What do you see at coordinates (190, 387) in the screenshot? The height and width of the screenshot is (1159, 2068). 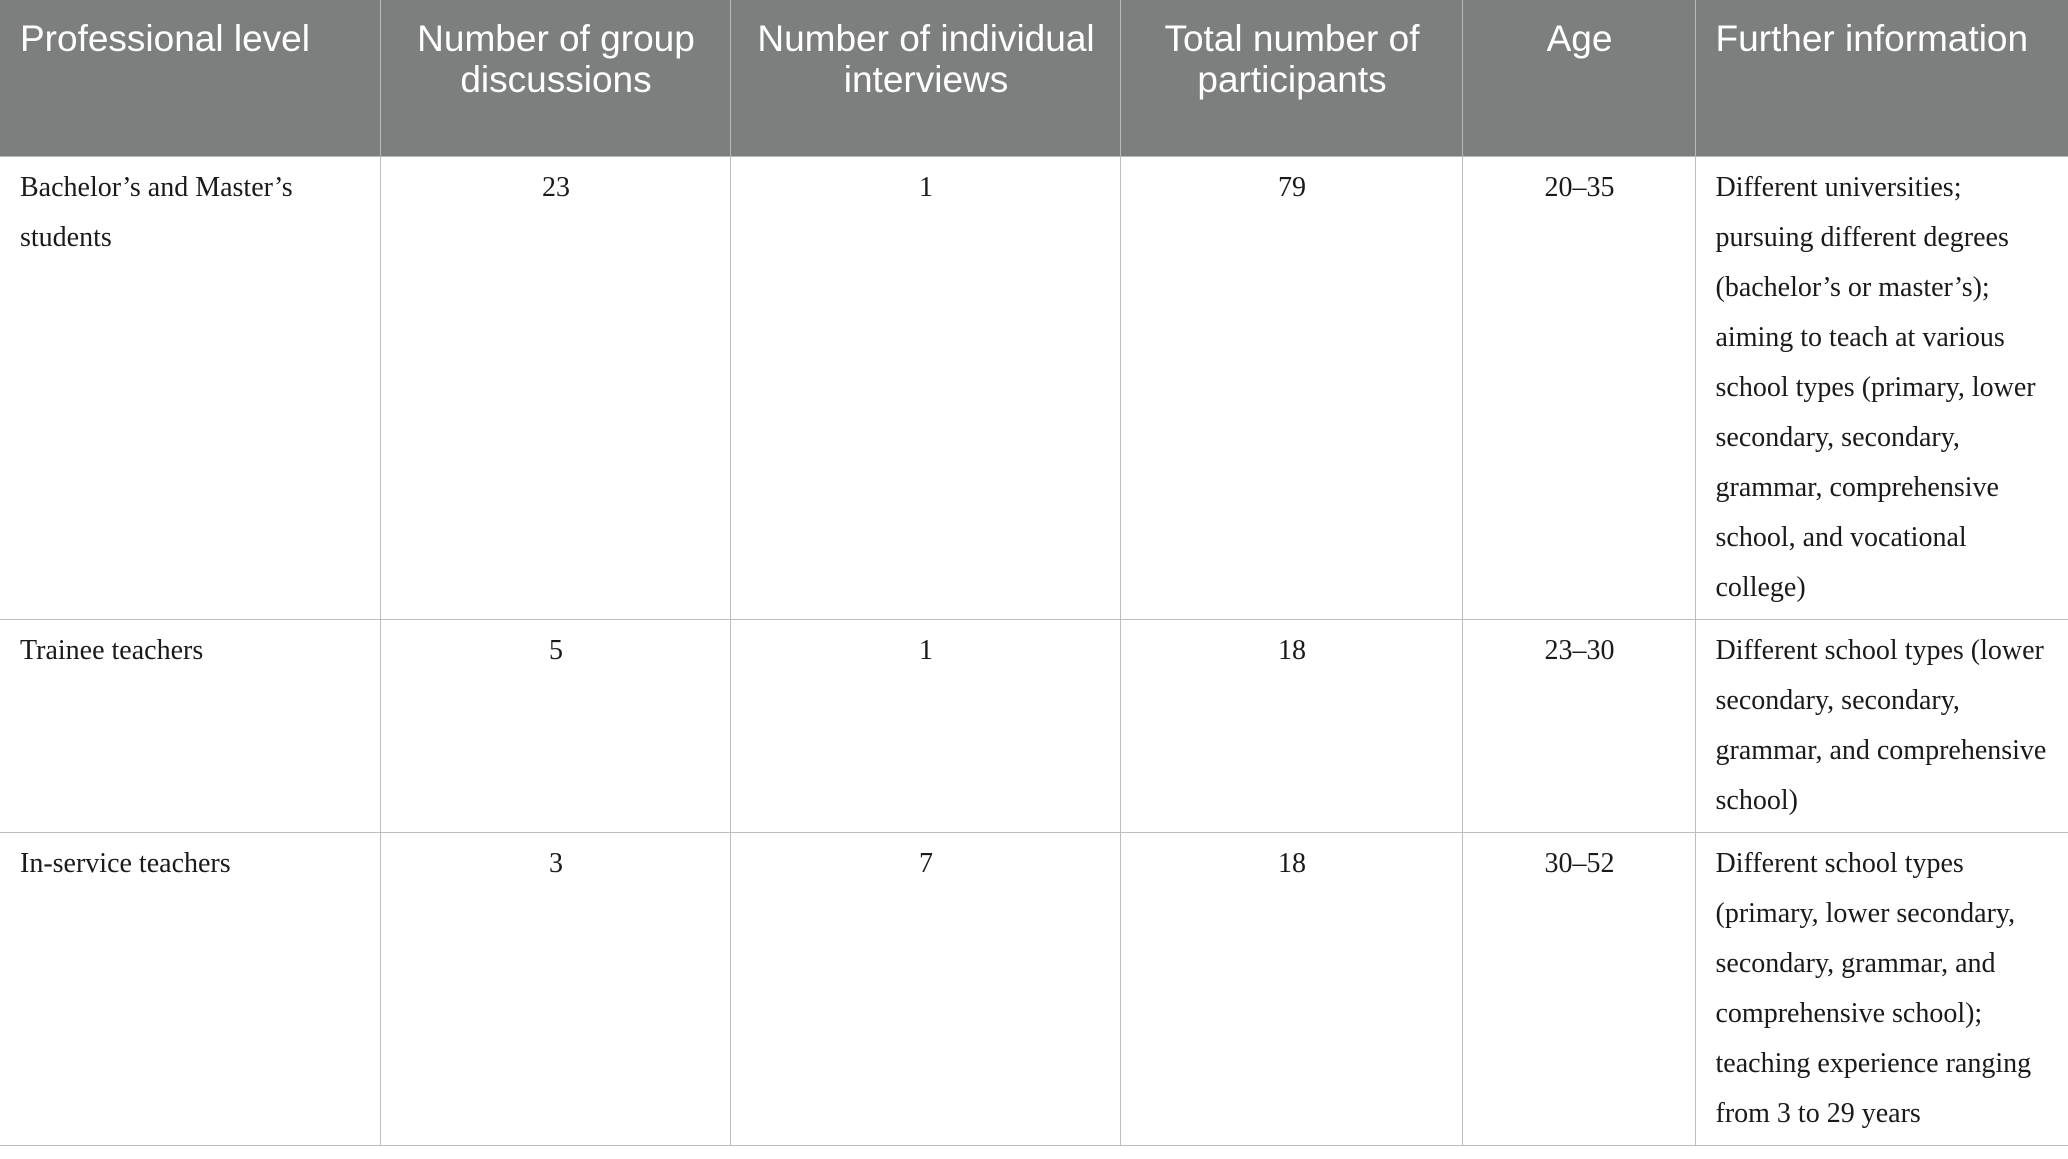 I see `cell-professional-level: Bachelor’s and Master’s students` at bounding box center [190, 387].